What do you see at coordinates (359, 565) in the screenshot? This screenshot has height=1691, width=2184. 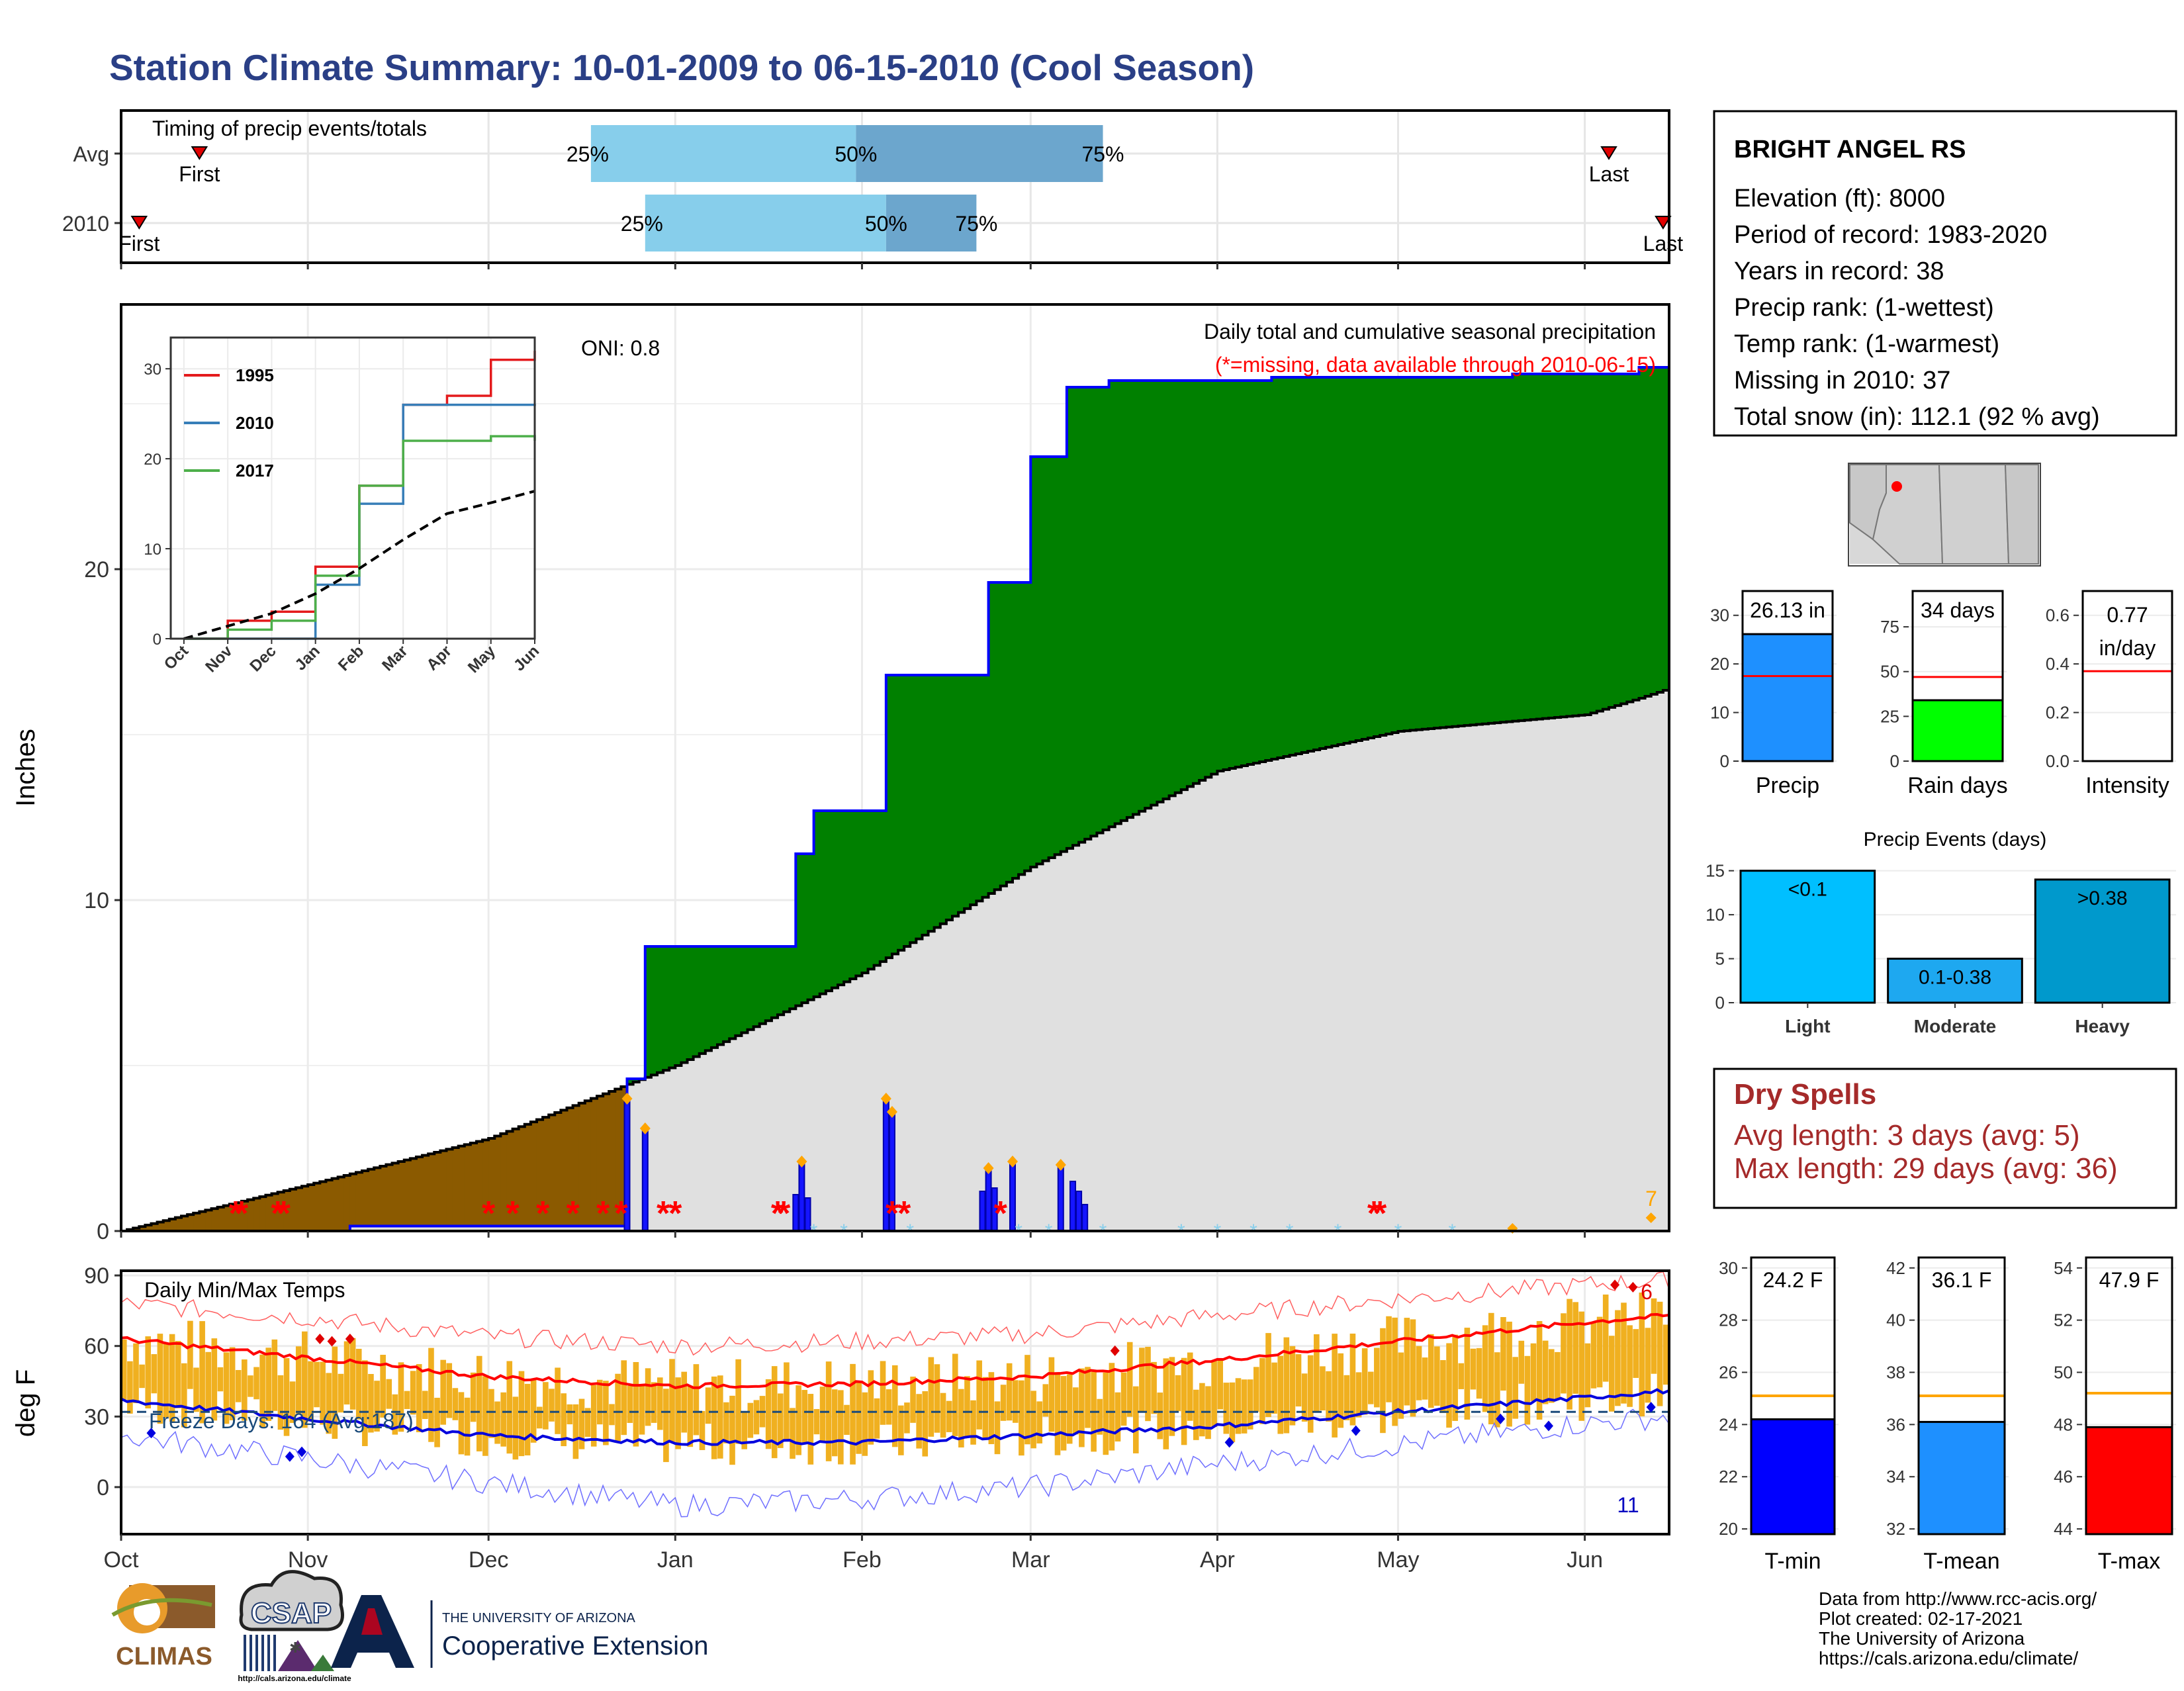 I see `inset-series-line` at bounding box center [359, 565].